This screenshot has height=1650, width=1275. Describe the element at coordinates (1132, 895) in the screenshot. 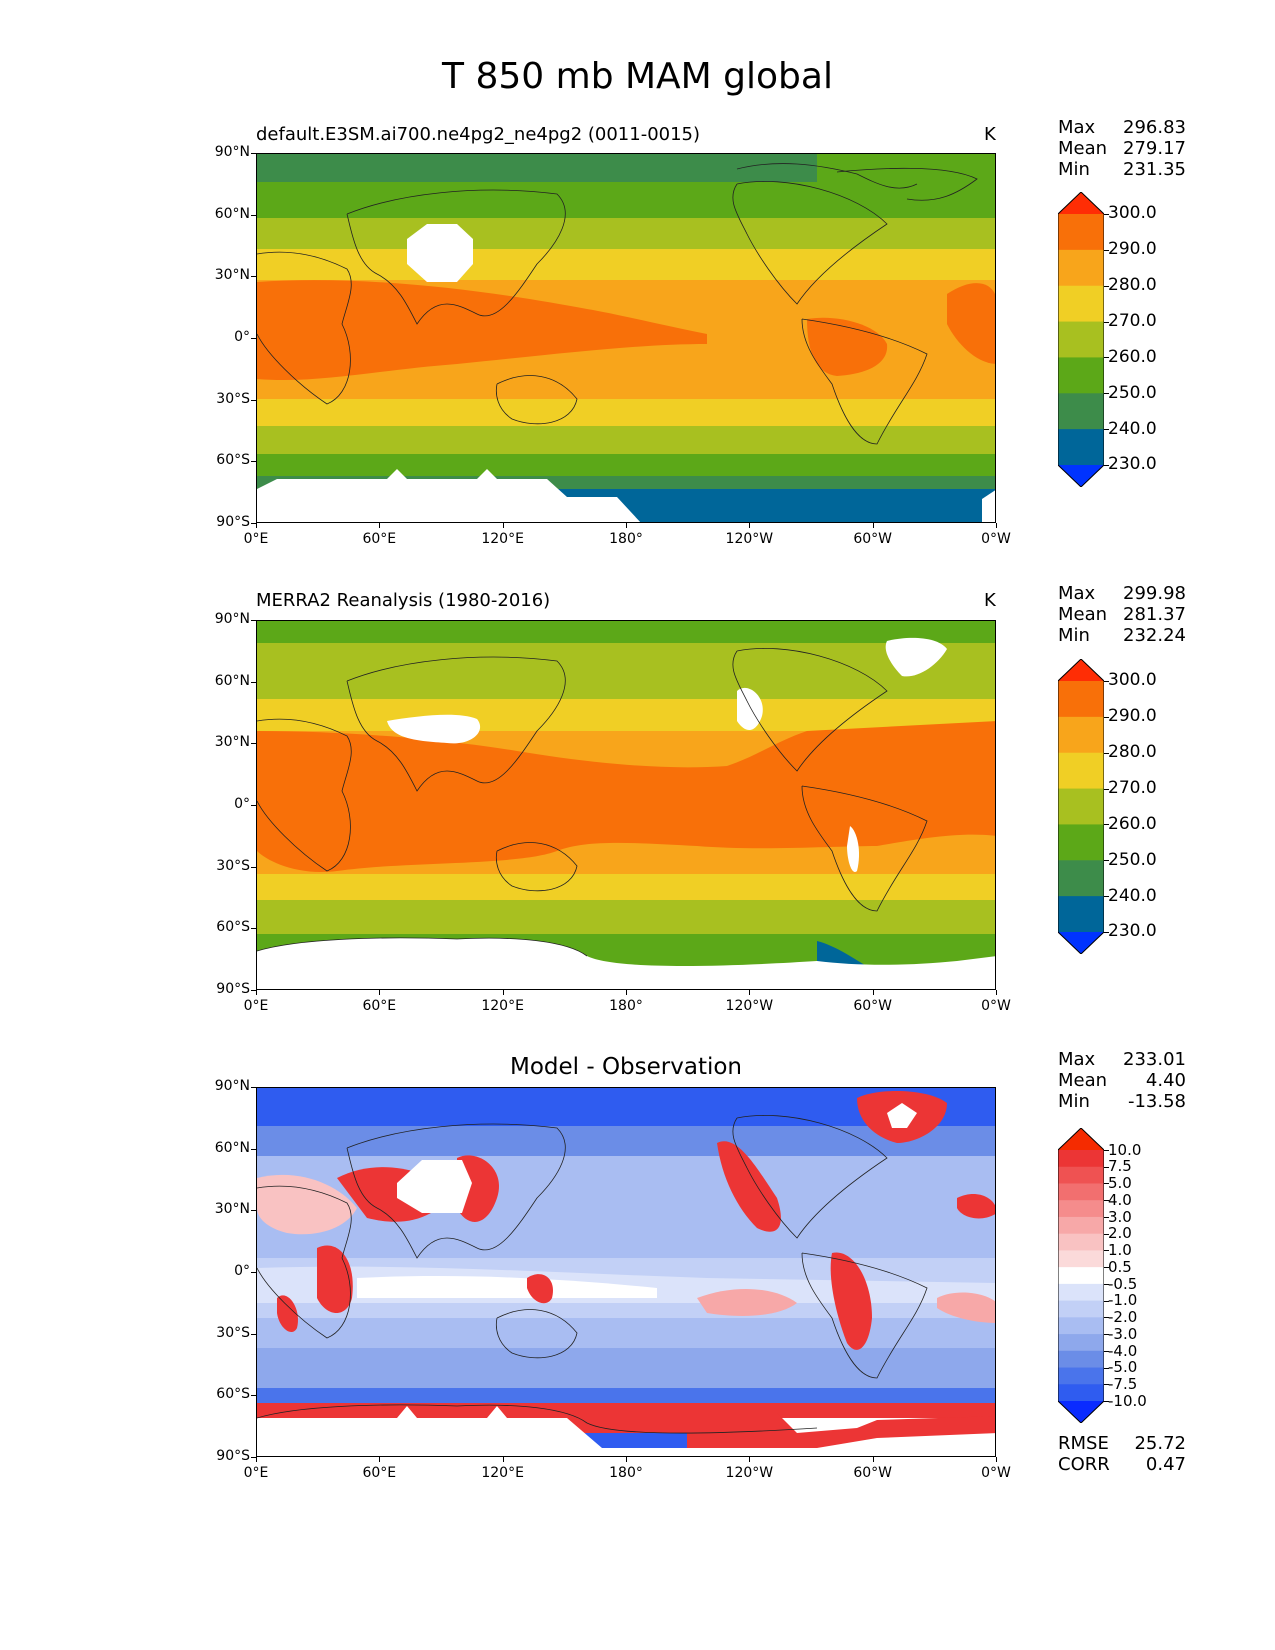

I see `colorbar-label: 240.0` at that location.